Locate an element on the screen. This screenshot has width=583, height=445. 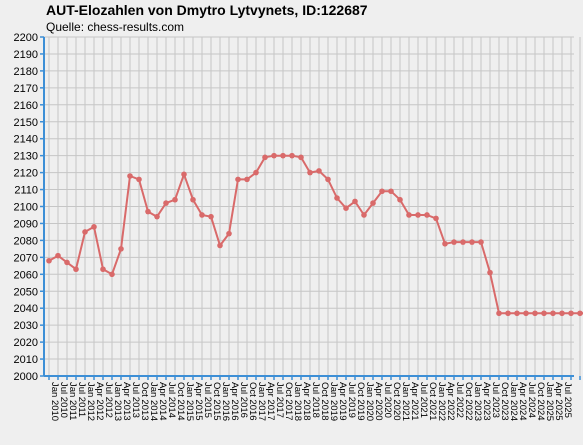
x-tick-label: Jul 2016 is located at coordinates (243, 400).